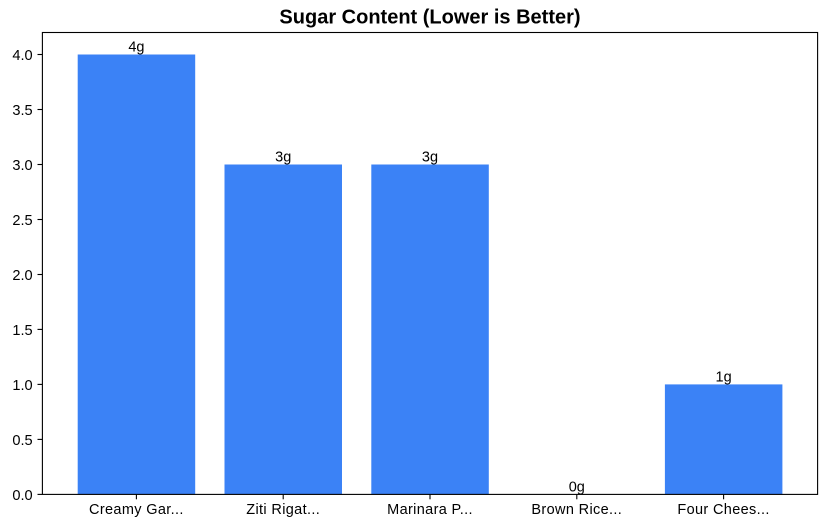 This screenshot has width=826, height=528. I want to click on svg-text: 0.5, so click(22, 441).